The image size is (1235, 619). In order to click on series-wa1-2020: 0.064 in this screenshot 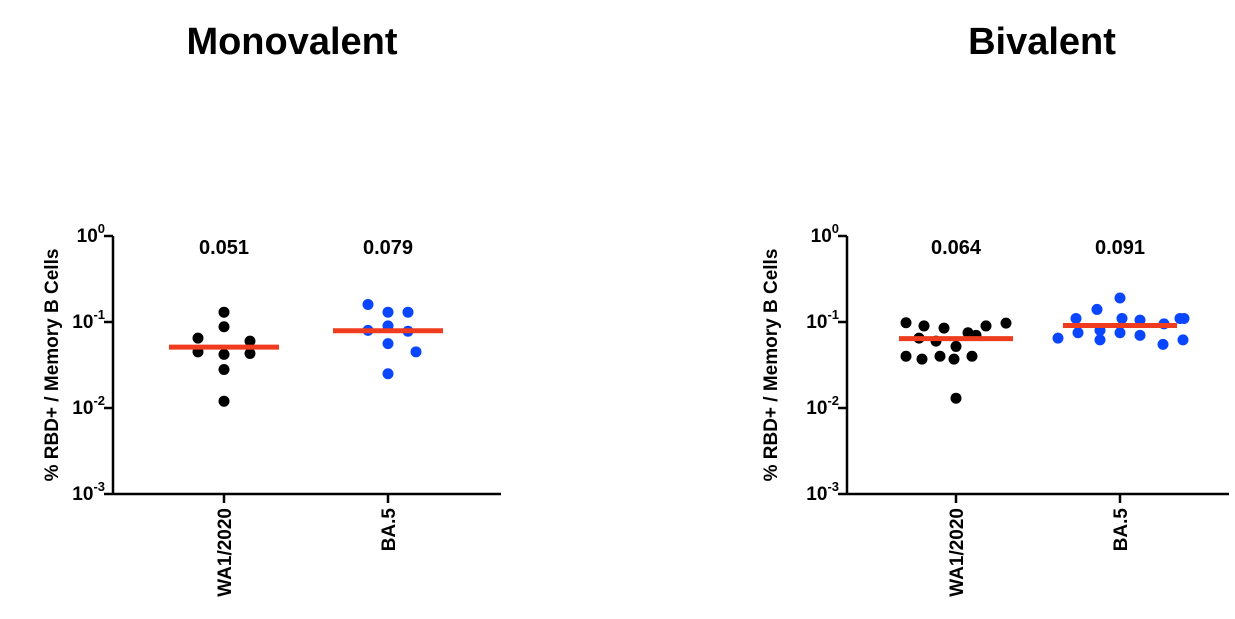, I will do `click(956, 320)`.